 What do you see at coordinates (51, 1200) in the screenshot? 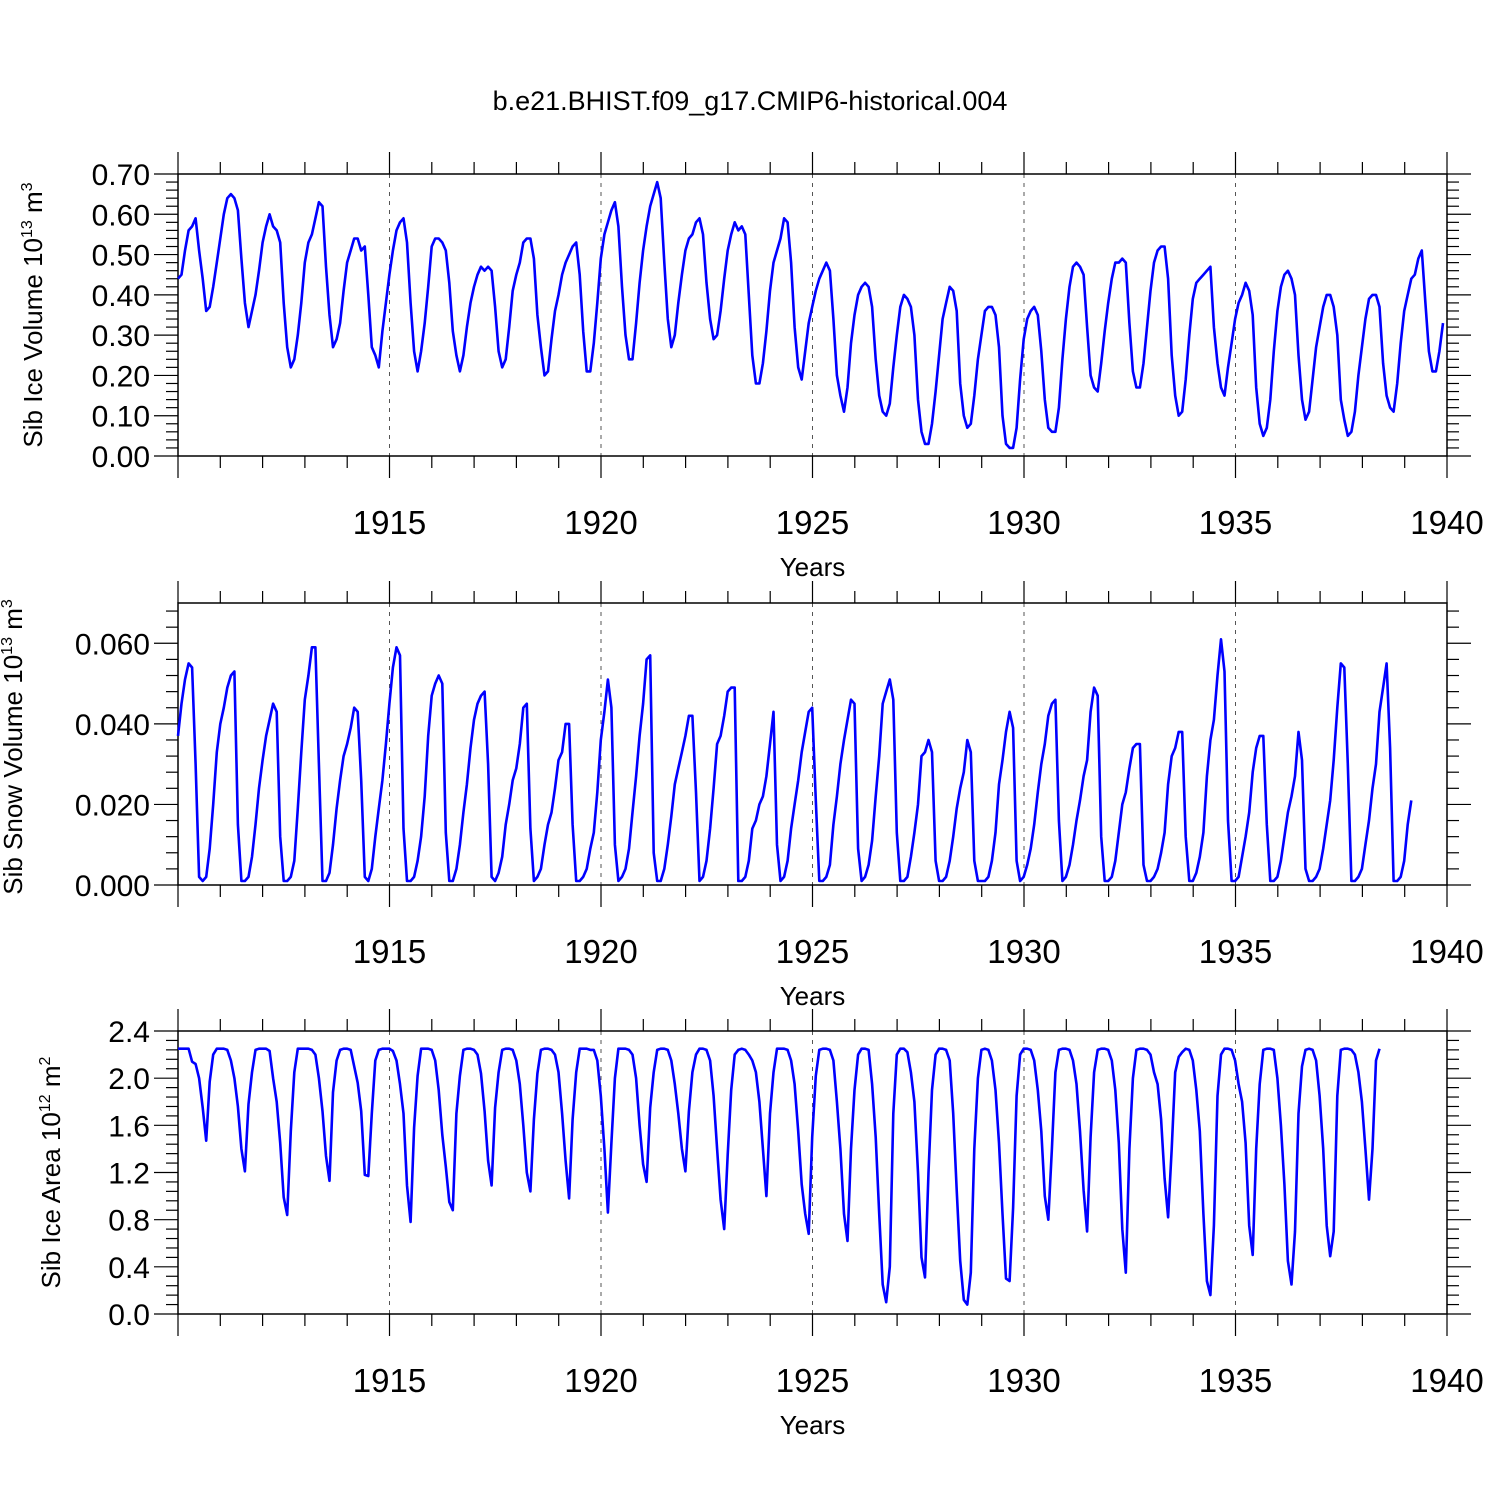
I see `y-axis-label-text: Sib Ice Area 10` at bounding box center [51, 1200].